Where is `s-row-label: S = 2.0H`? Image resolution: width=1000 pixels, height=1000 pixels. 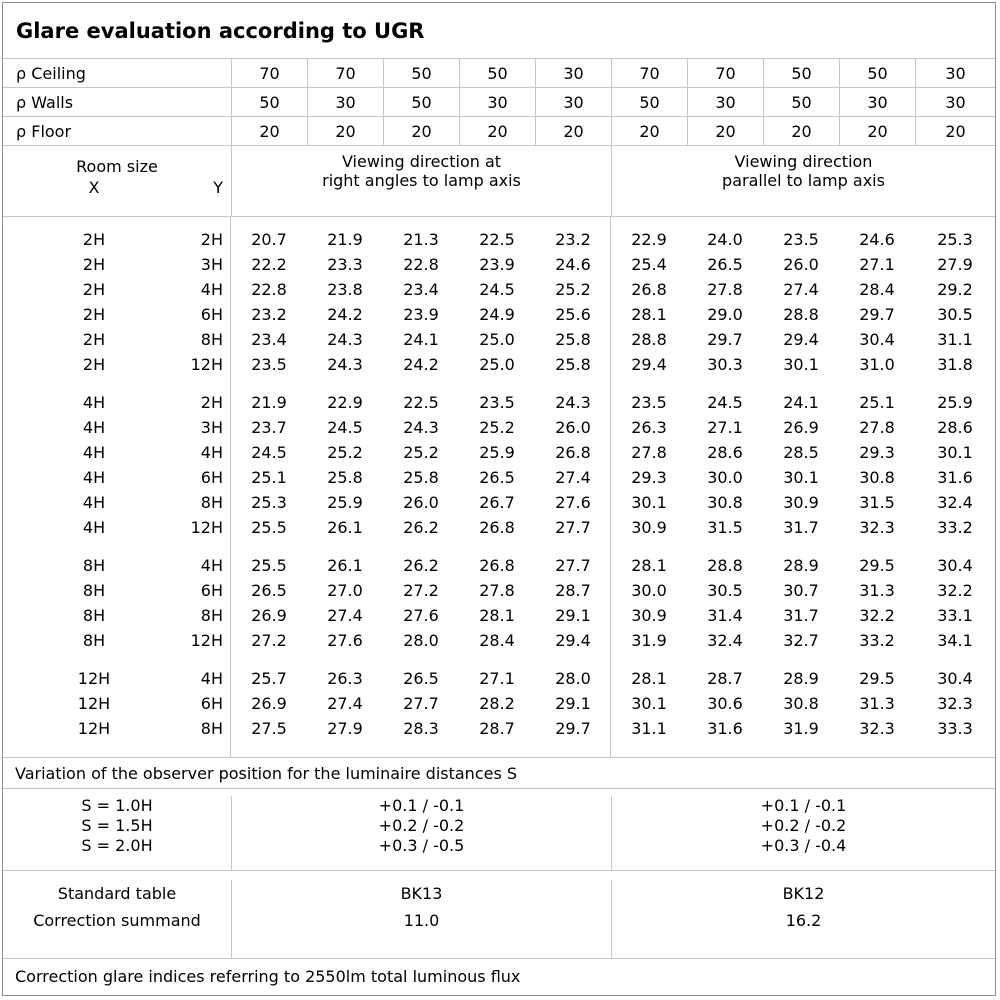 s-row-label: S = 2.0H is located at coordinates (117, 845).